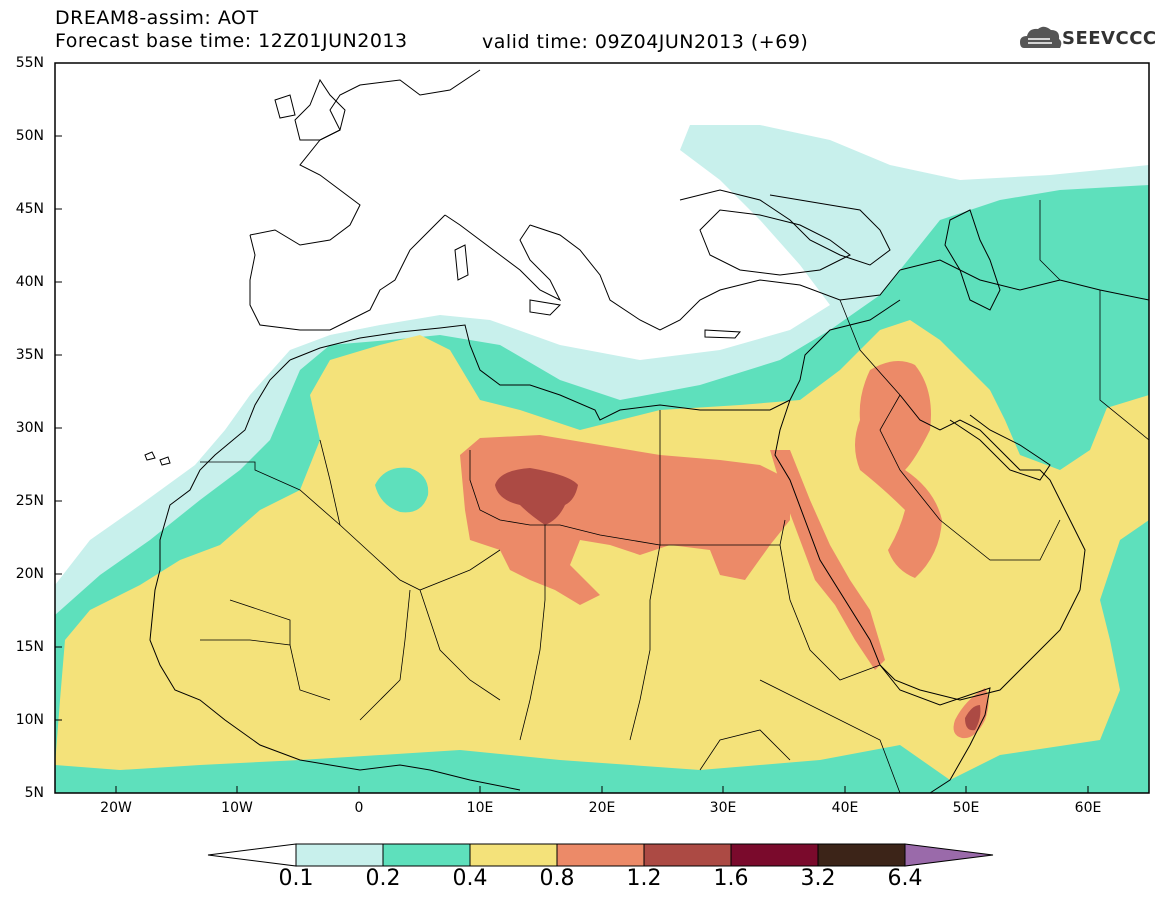  I want to click on aot-0.8-area-arabia, so click(898, 469).